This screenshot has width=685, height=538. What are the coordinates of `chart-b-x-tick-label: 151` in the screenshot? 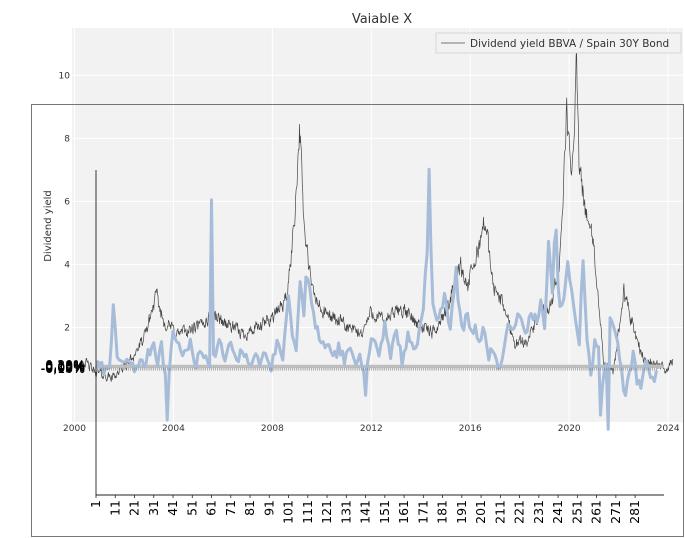 It's located at (384, 512).